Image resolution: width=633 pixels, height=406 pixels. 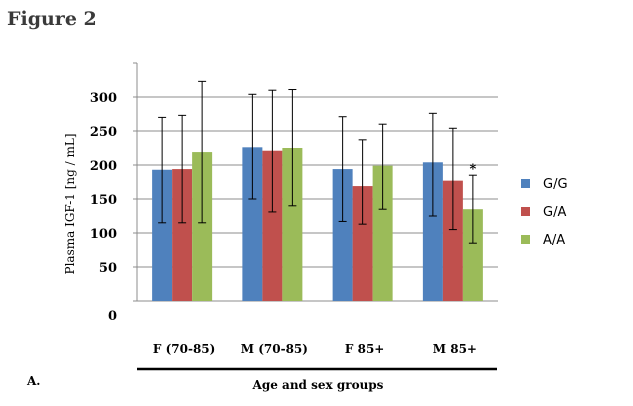 What do you see at coordinates (103, 200) in the screenshot?
I see `y-tick-label: 150` at bounding box center [103, 200].